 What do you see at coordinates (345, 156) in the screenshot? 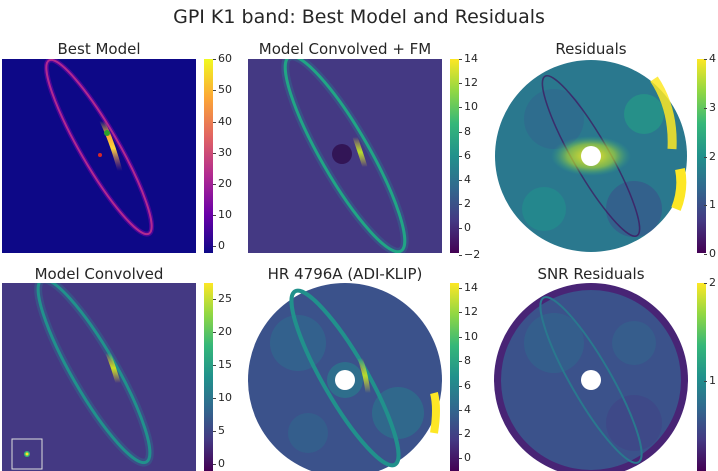
I see `model-convolved-fm-image` at bounding box center [345, 156].